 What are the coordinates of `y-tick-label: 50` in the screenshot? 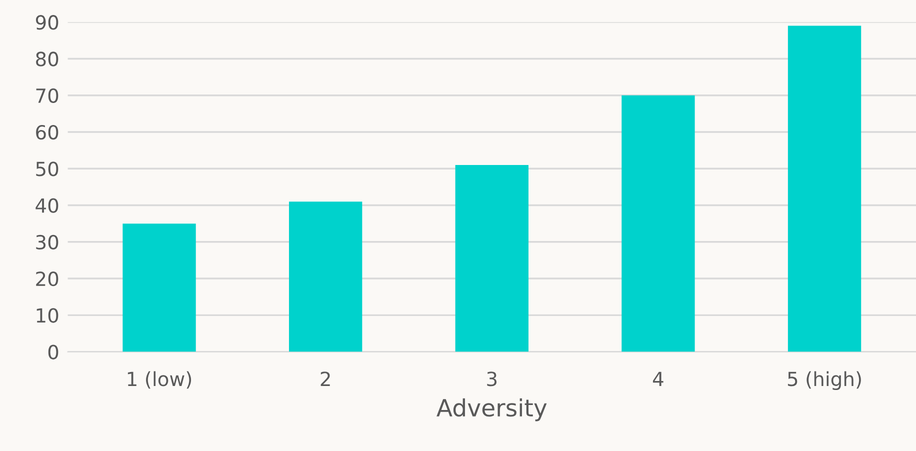 It's located at (47, 169).